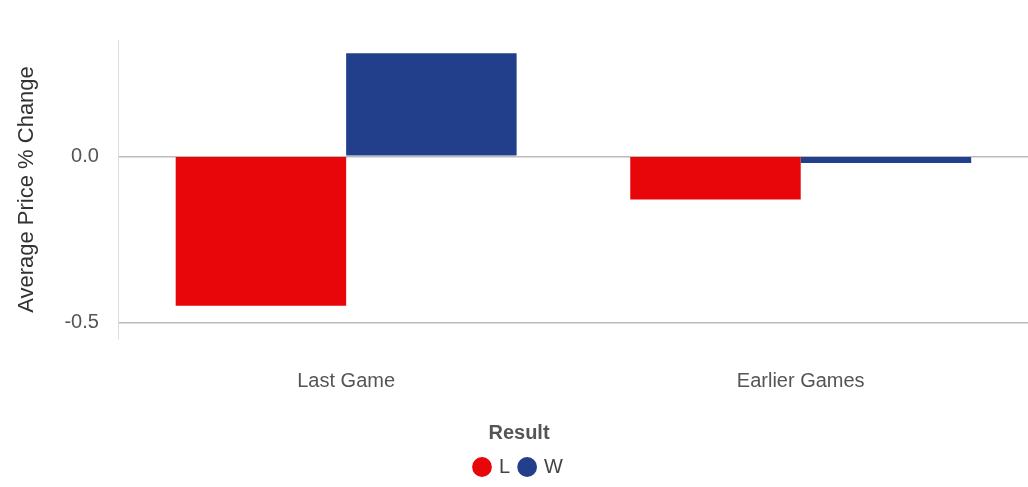 This screenshot has height=487, width=1028. What do you see at coordinates (554, 465) in the screenshot?
I see `legend-label: W` at bounding box center [554, 465].